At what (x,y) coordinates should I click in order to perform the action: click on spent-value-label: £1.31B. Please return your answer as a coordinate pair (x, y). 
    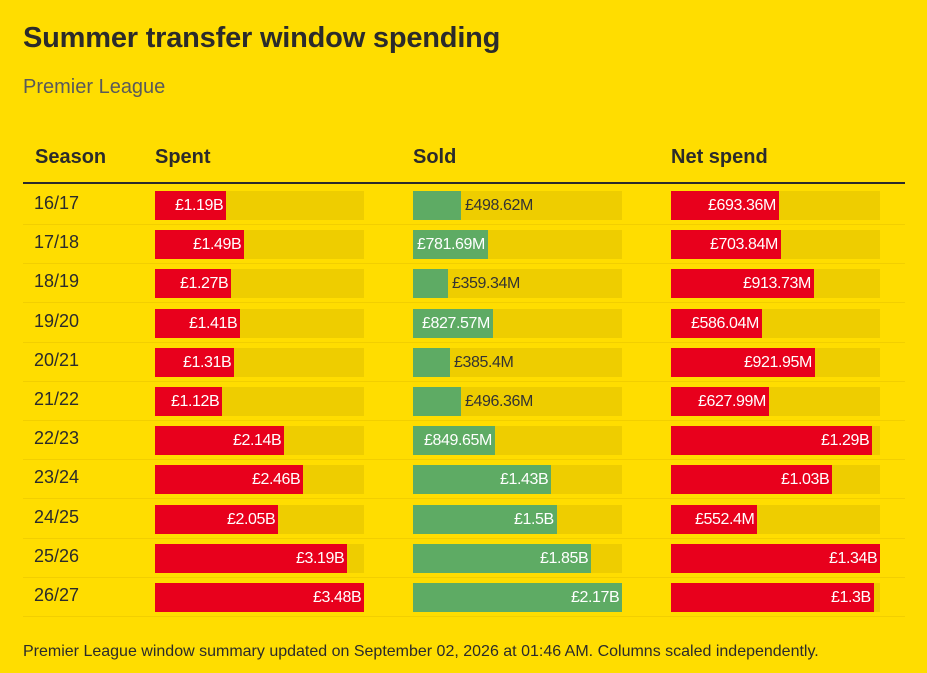
    Looking at the image, I should click on (207, 362).